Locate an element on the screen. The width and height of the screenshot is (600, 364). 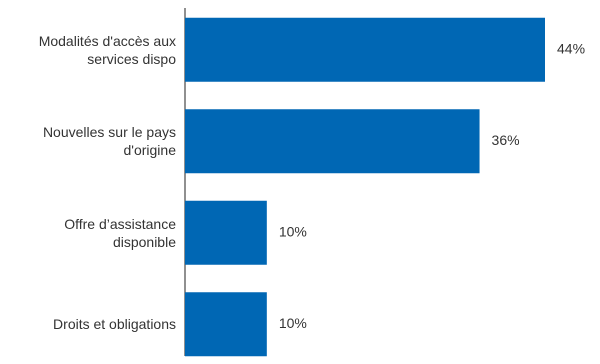
value-label: 36% is located at coordinates (506, 140).